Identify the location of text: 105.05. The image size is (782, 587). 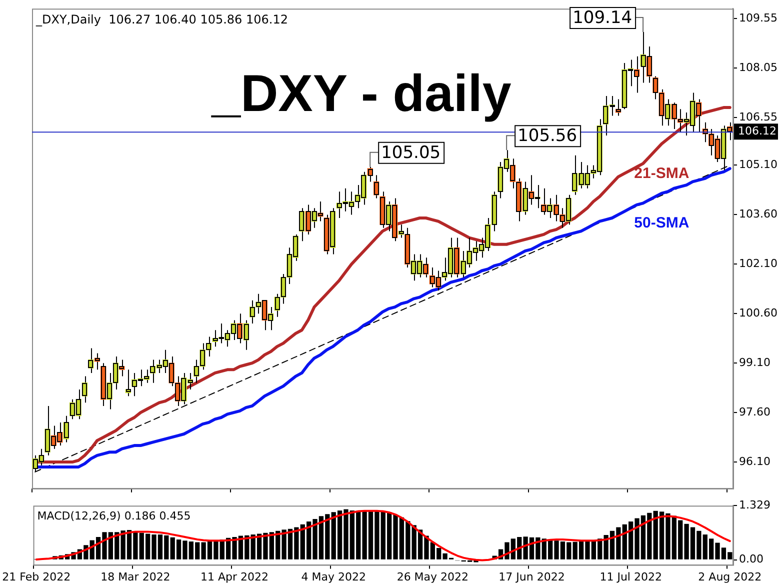
(411, 152).